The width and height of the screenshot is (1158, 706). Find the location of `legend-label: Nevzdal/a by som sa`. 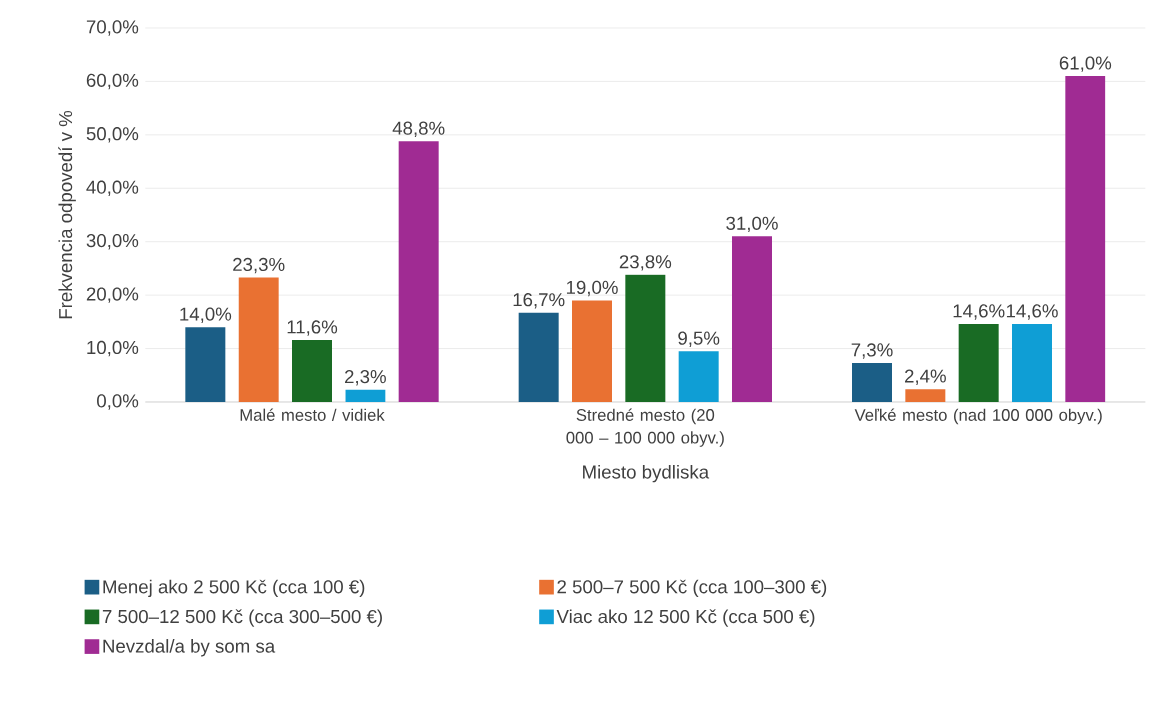

legend-label: Nevzdal/a by som sa is located at coordinates (189, 648).